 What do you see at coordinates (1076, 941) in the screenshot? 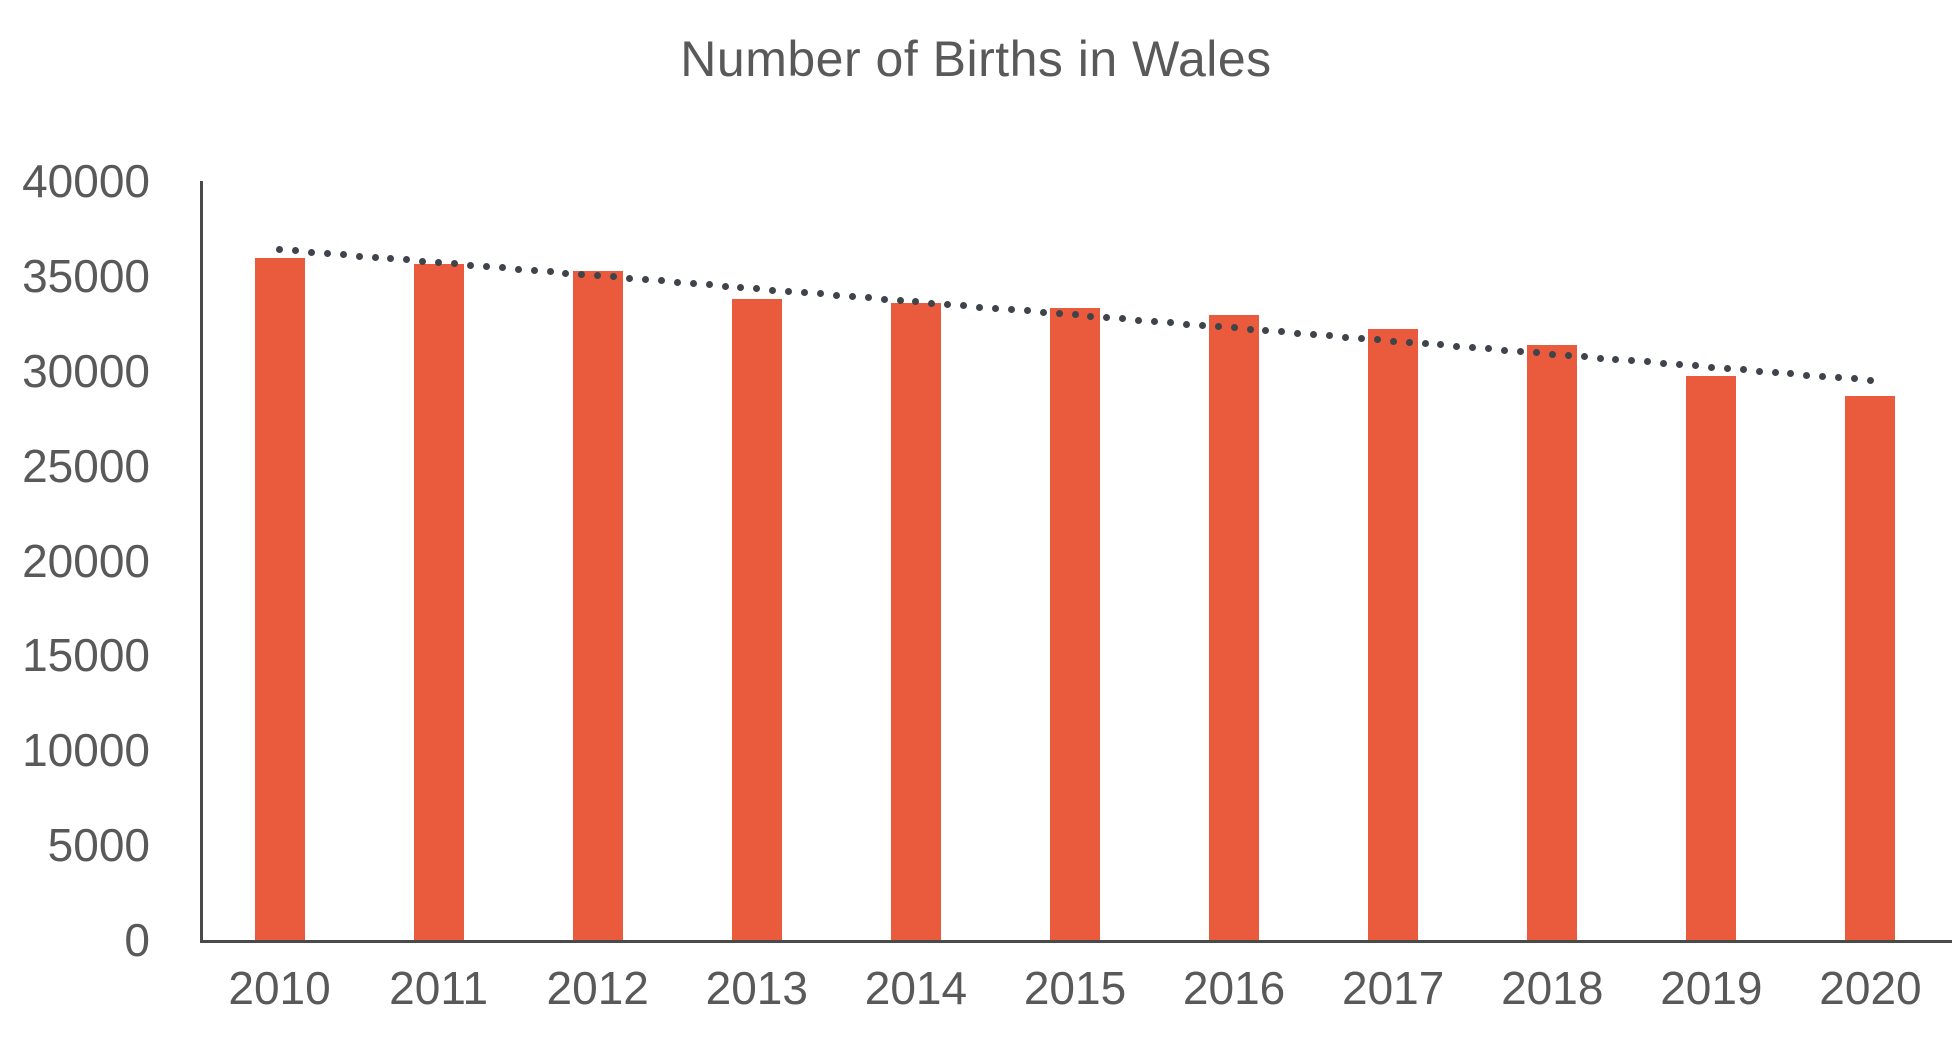
I see `x-axis-line` at bounding box center [1076, 941].